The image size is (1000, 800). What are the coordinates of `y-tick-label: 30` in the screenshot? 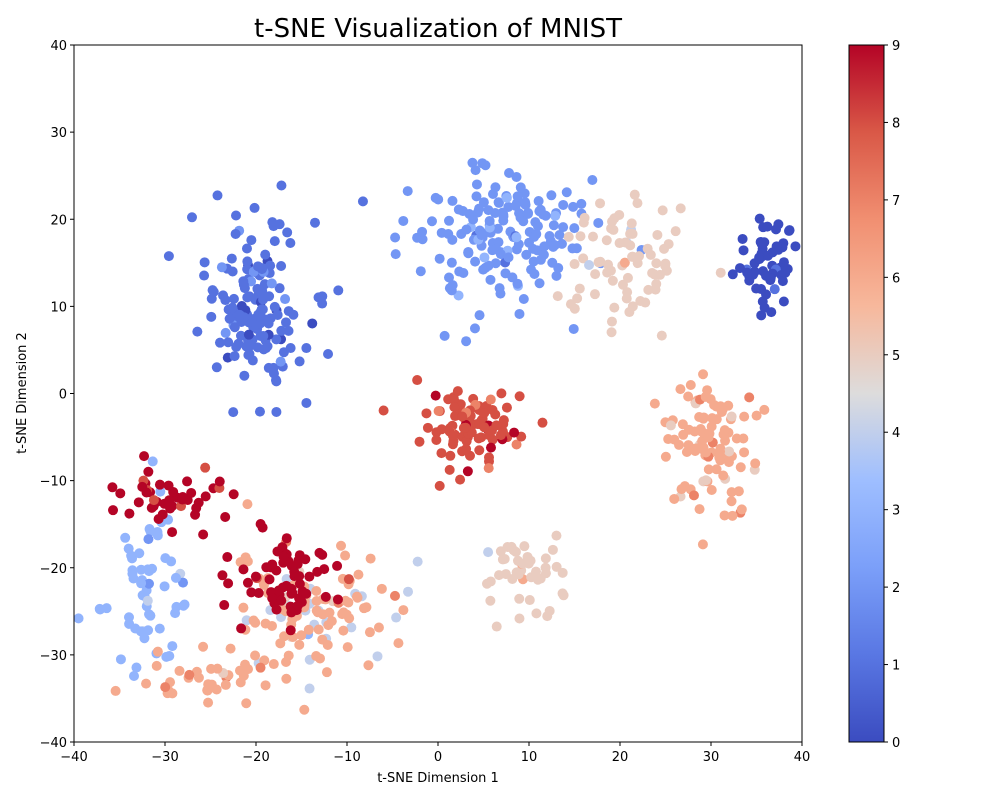 It's located at (58, 133).